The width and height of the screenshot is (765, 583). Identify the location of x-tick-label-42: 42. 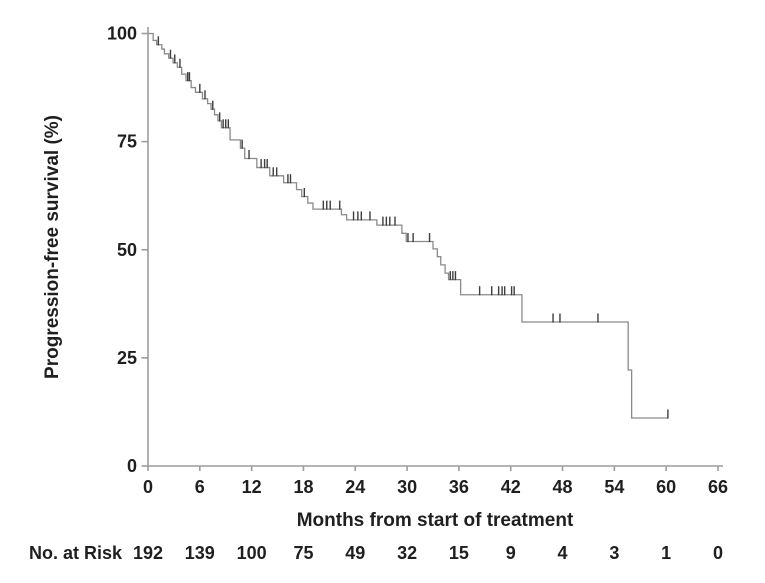
(511, 487).